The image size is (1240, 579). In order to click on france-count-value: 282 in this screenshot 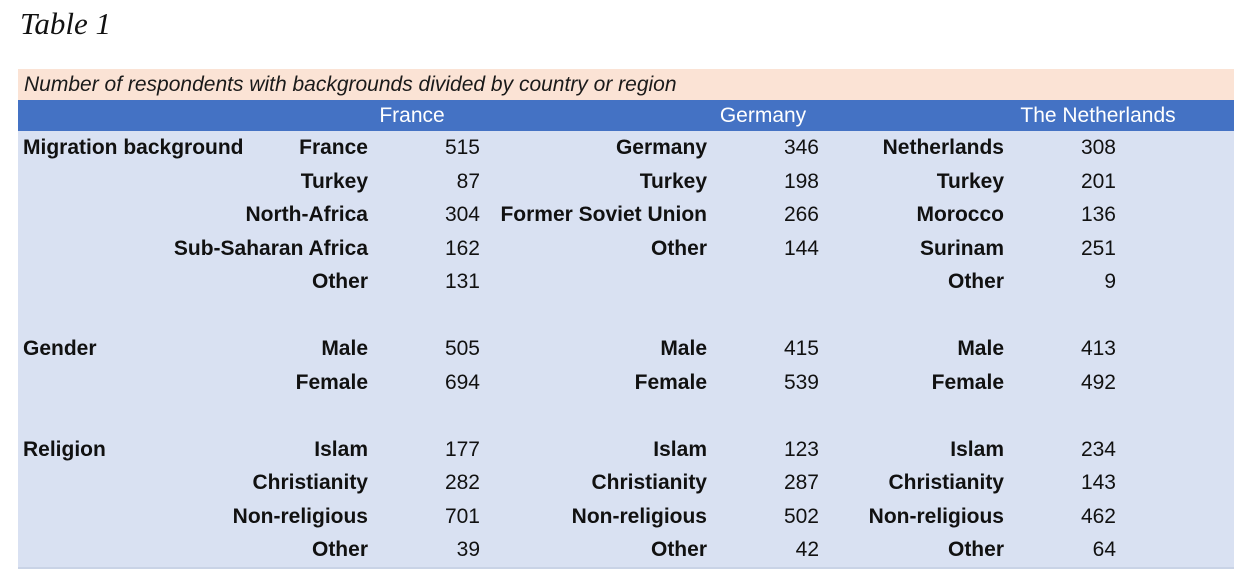, I will do `click(462, 482)`.